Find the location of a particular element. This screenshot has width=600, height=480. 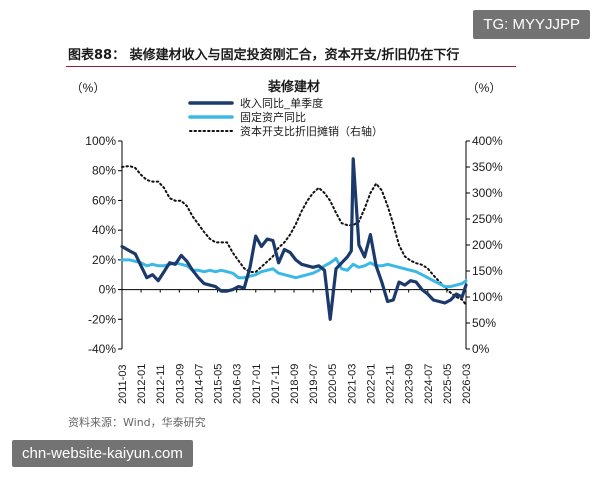

legend-label-1: 收入同比_单季度 is located at coordinates (281, 103).